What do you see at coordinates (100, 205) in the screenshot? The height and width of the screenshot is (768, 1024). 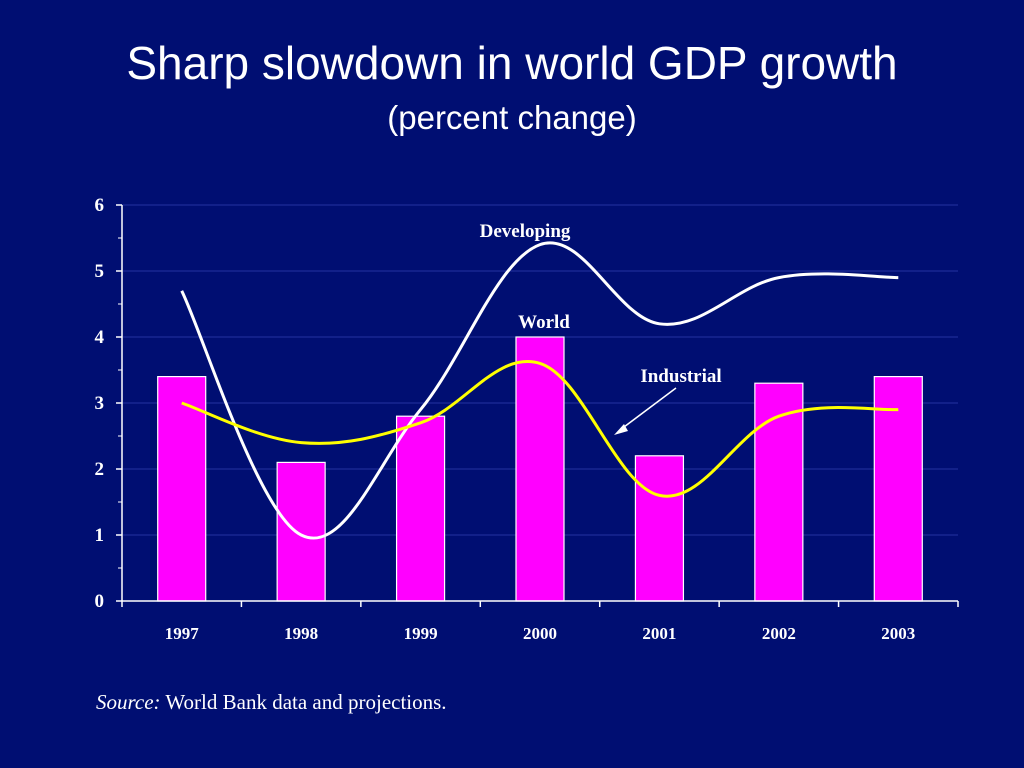 I see `y-tick-label: 6` at bounding box center [100, 205].